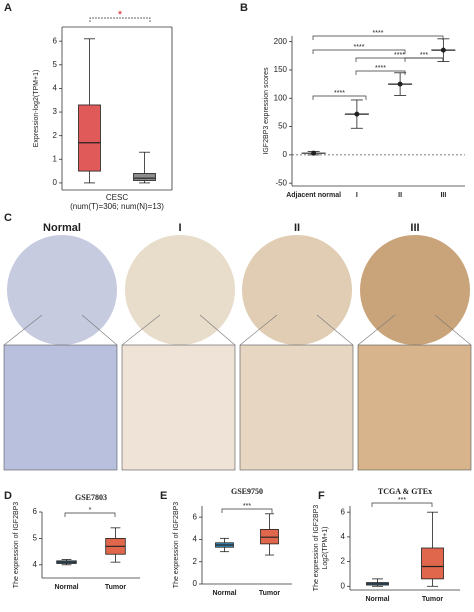 Image resolution: width=474 pixels, height=612 pixels. Describe the element at coordinates (179, 228) in the screenshot. I see `column-label: I` at that location.